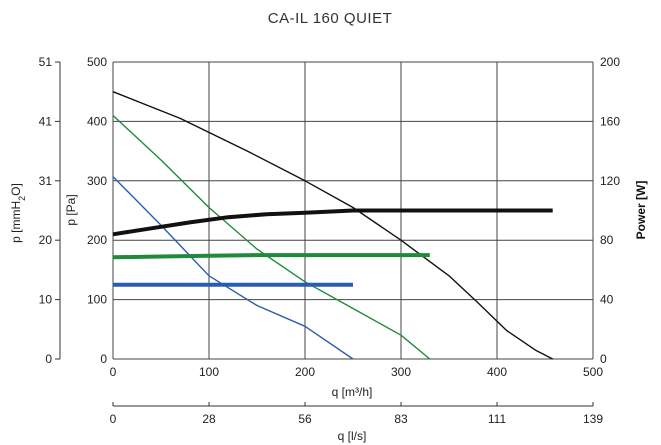  What do you see at coordinates (330, 18) in the screenshot?
I see `chart-title: CA-IL 160 QUIET` at bounding box center [330, 18].